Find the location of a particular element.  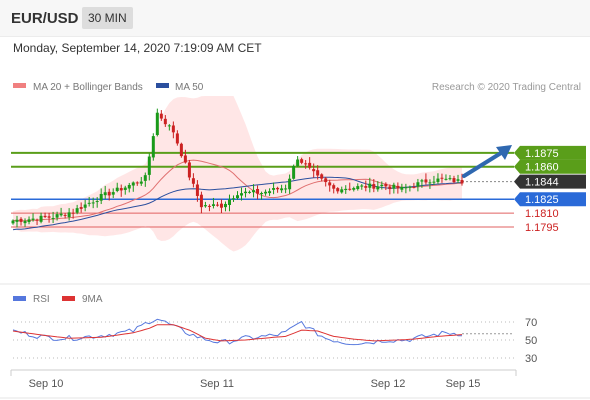

x-tick-label: Sep 11 is located at coordinates (217, 384).